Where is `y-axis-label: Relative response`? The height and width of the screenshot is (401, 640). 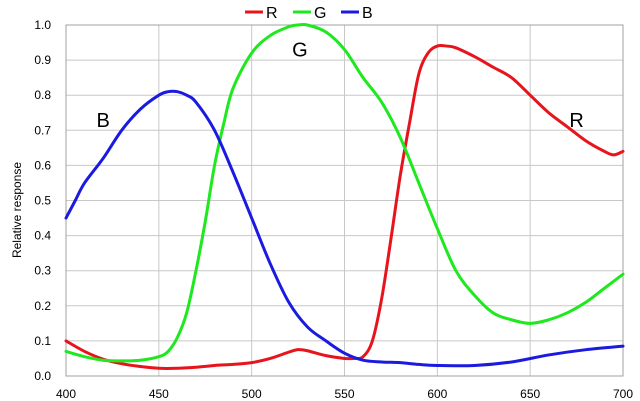
y-axis-label: Relative response is located at coordinates (17, 210).